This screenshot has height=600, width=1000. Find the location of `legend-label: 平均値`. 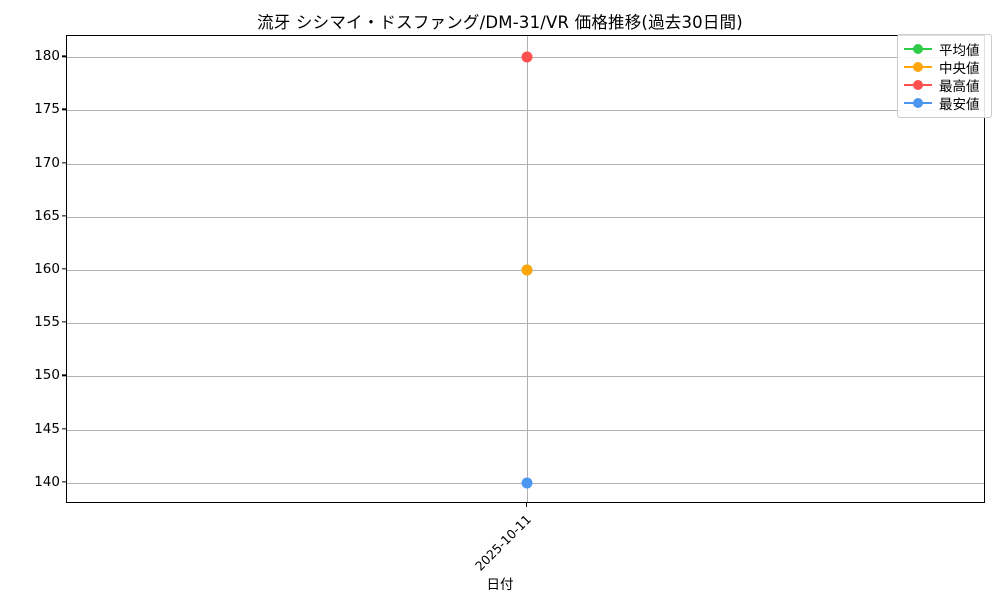

legend-label: 平均値 is located at coordinates (959, 51).